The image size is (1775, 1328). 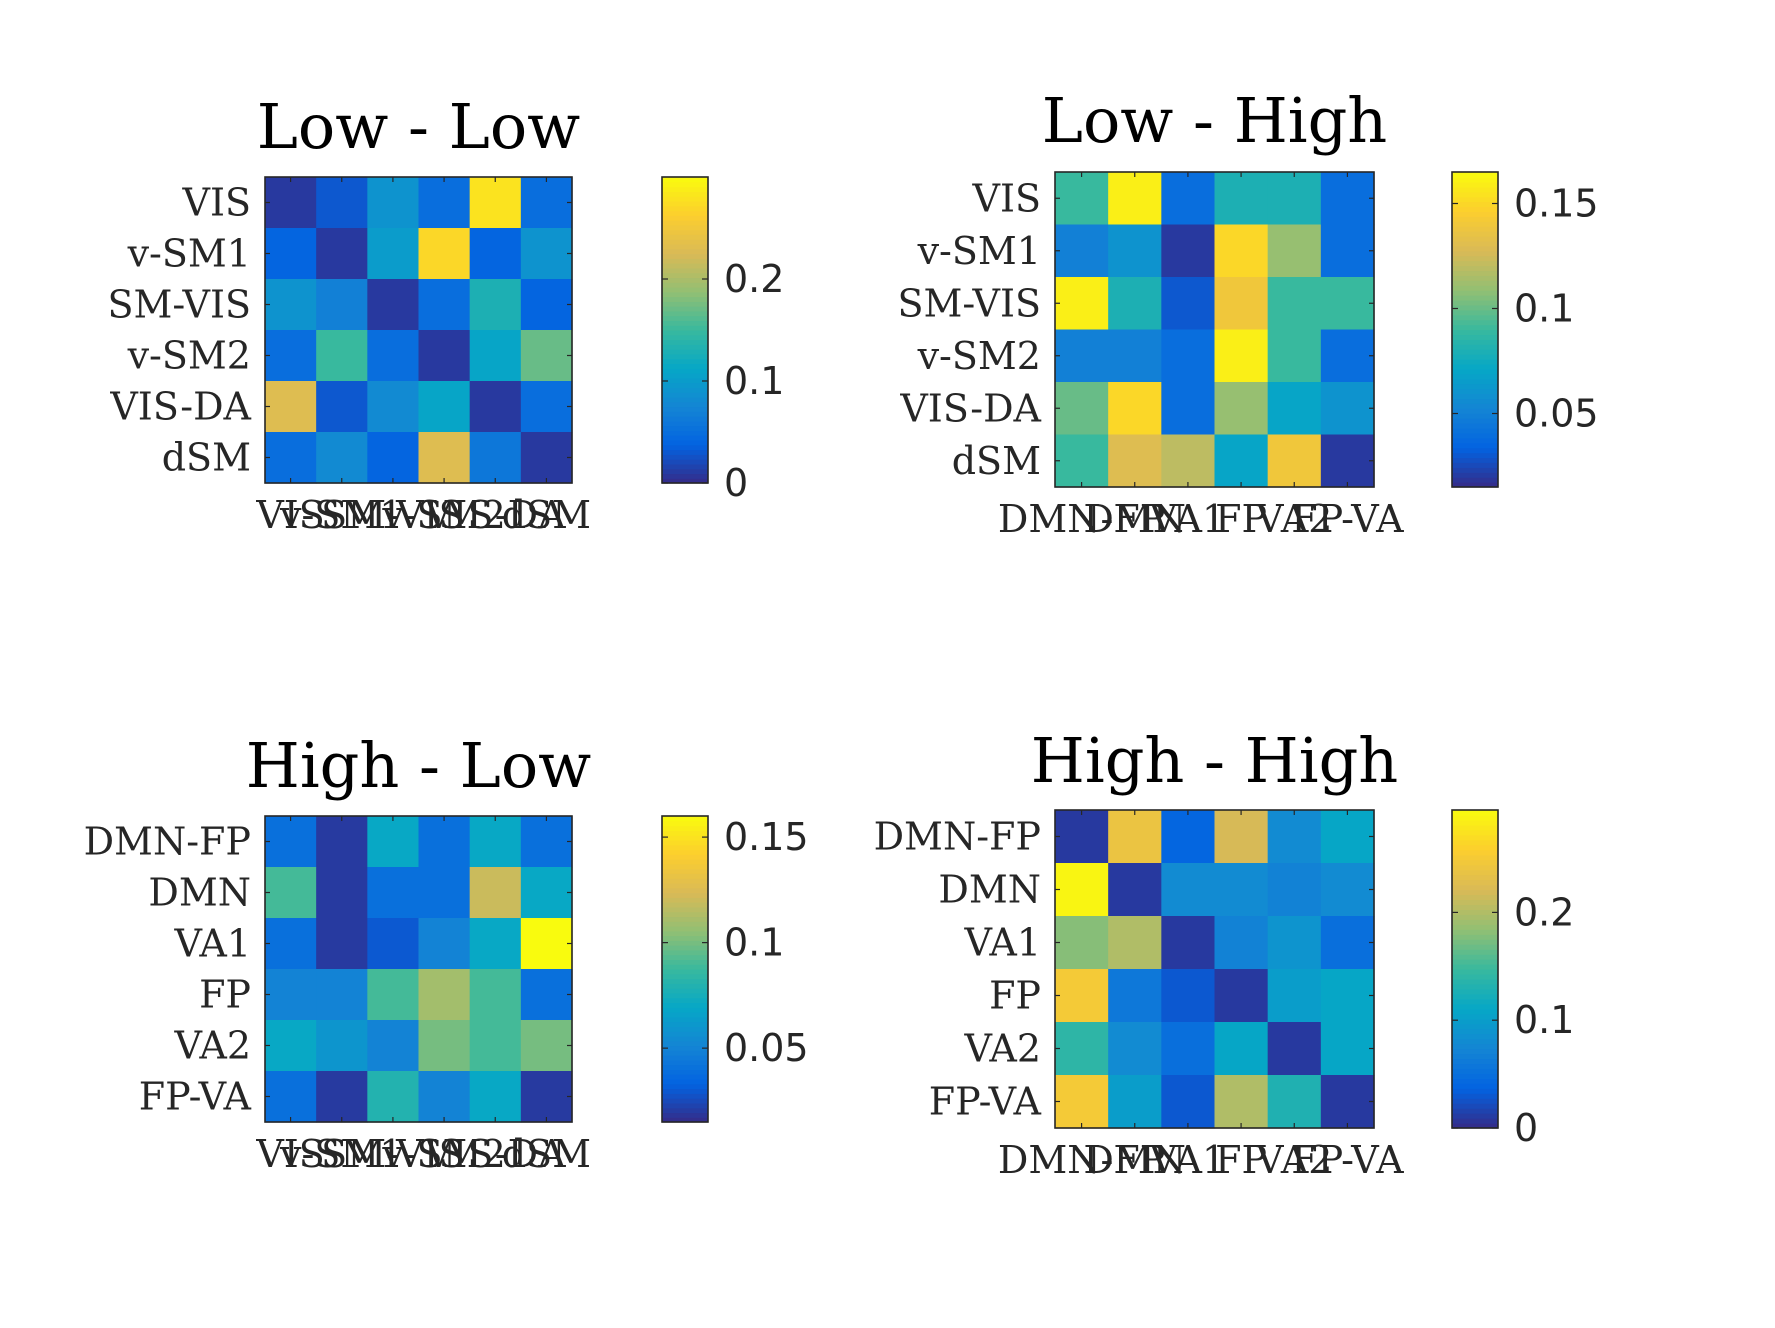 What do you see at coordinates (754, 943) in the screenshot?
I see `colorbar-tick-label: 0.1` at bounding box center [754, 943].